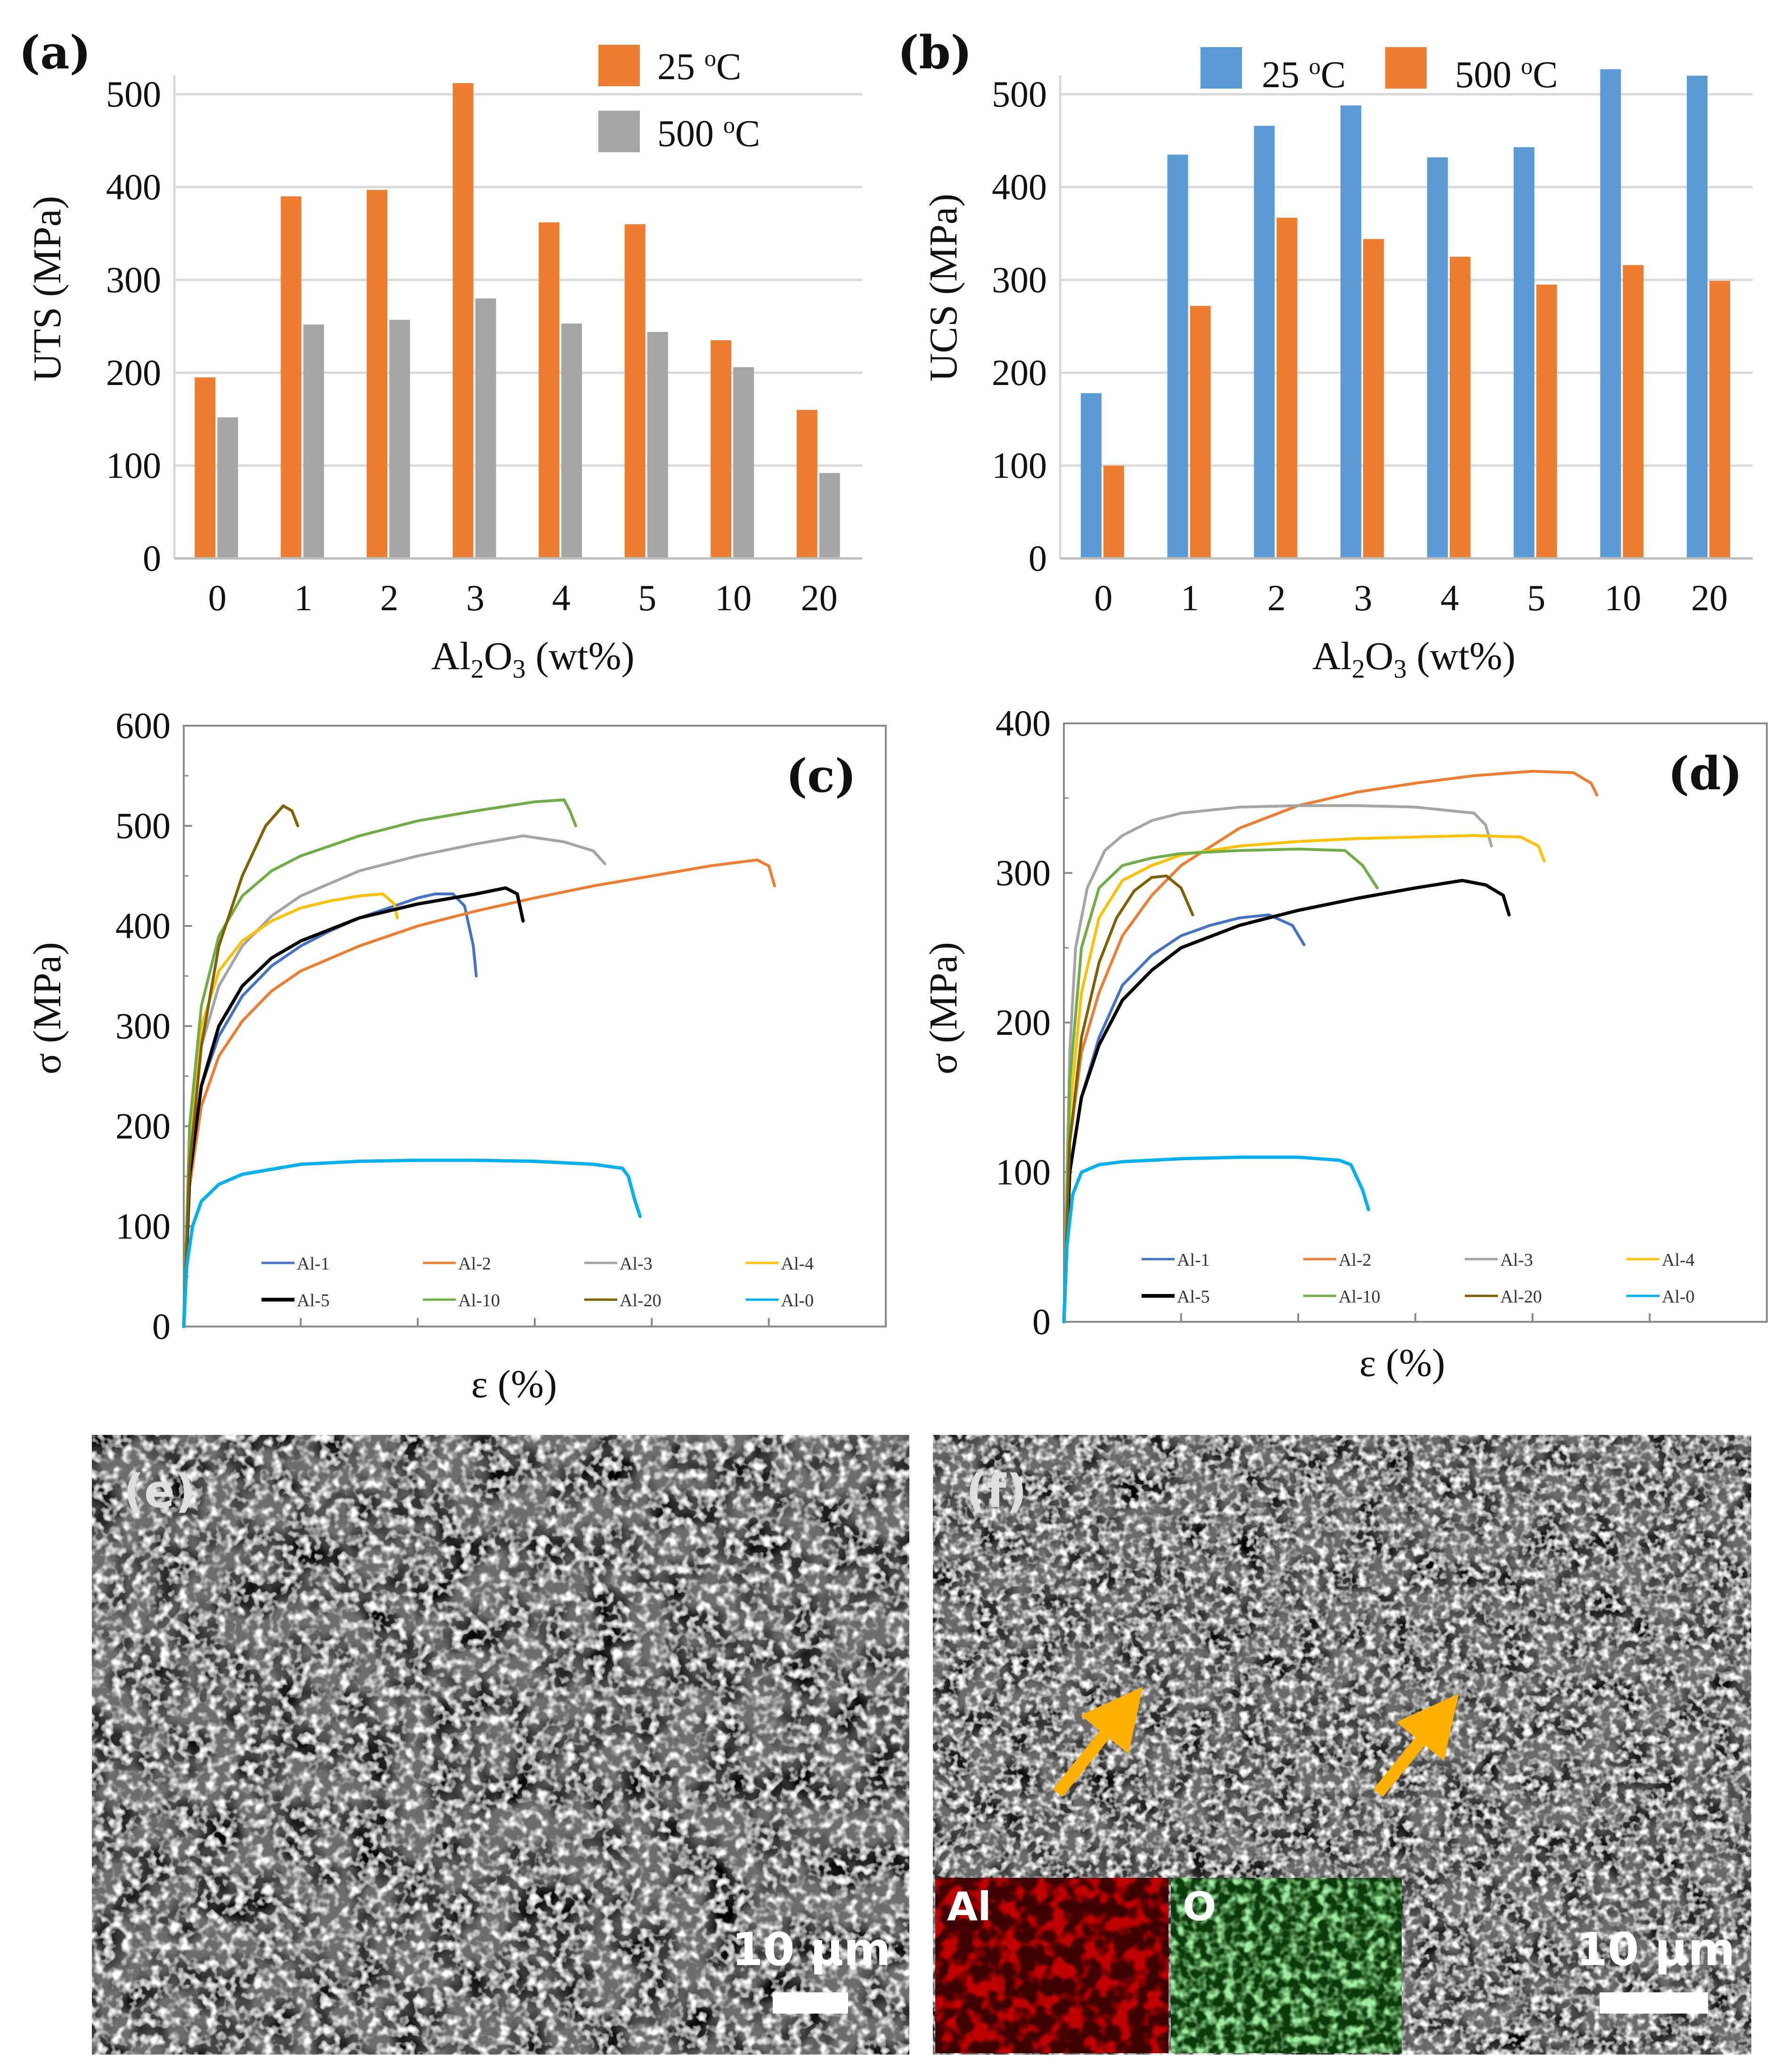 The height and width of the screenshot is (2072, 1789). I want to click on c-legend-label-al-20: Al-20, so click(641, 1300).